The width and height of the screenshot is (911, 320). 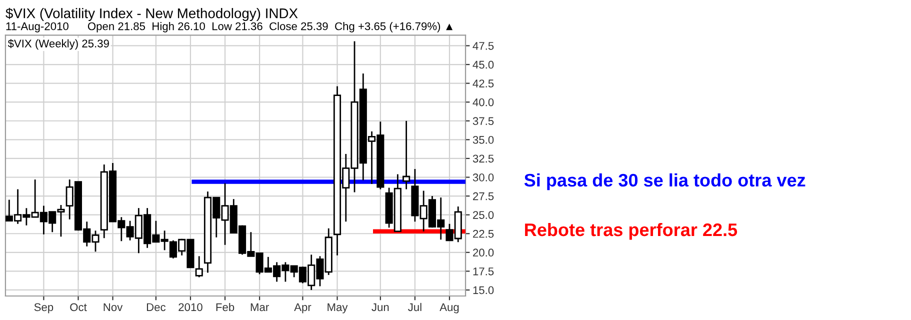 What do you see at coordinates (259, 307) in the screenshot?
I see `x-tick-label: Mar` at bounding box center [259, 307].